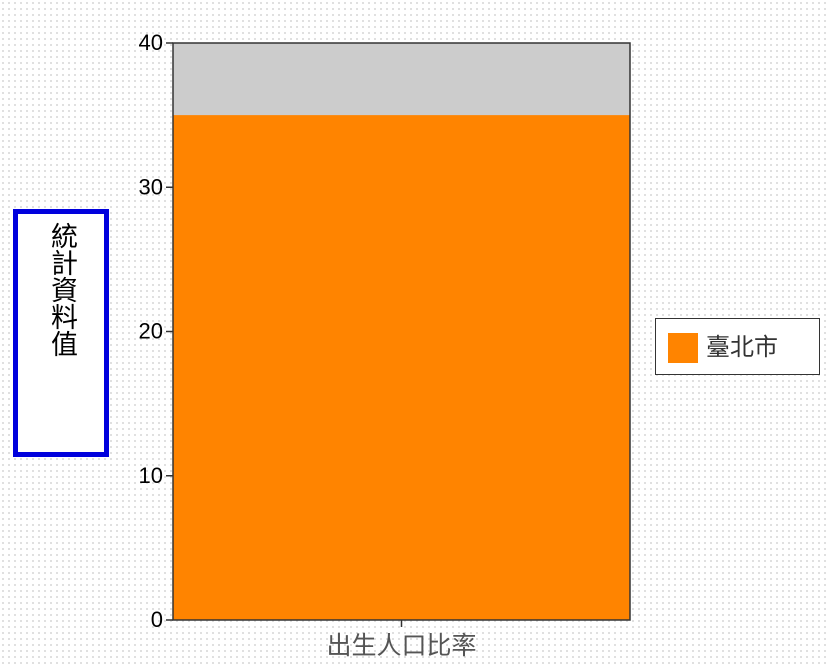 The width and height of the screenshot is (828, 668). What do you see at coordinates (157, 619) in the screenshot?
I see `y-tick-label: 0` at bounding box center [157, 619].